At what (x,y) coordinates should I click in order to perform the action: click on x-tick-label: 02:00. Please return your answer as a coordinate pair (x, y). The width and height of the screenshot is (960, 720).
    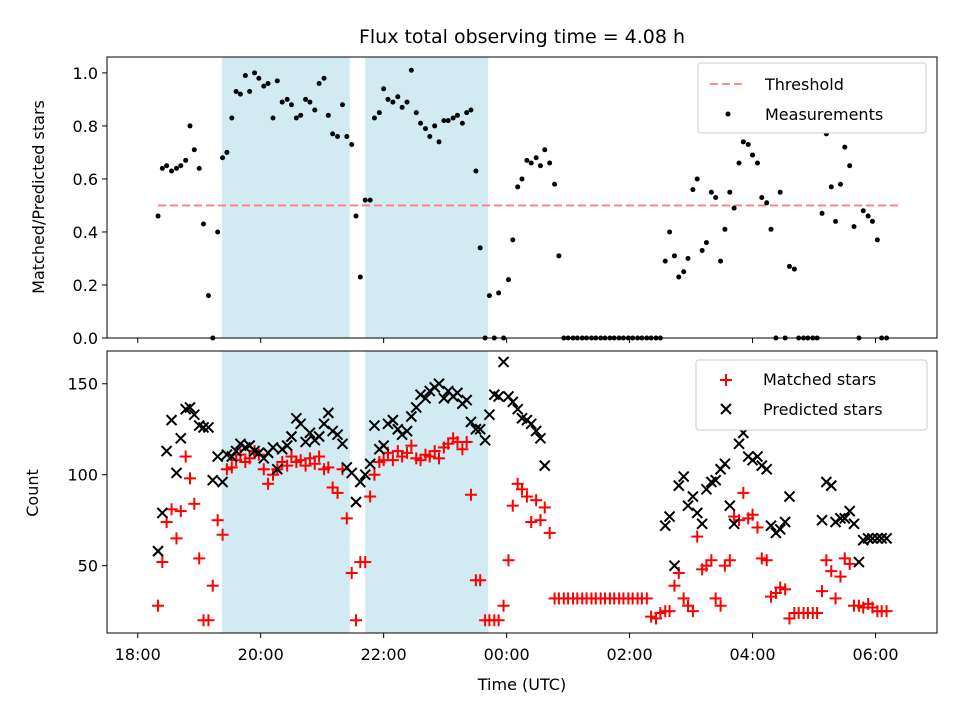
    Looking at the image, I should click on (630, 654).